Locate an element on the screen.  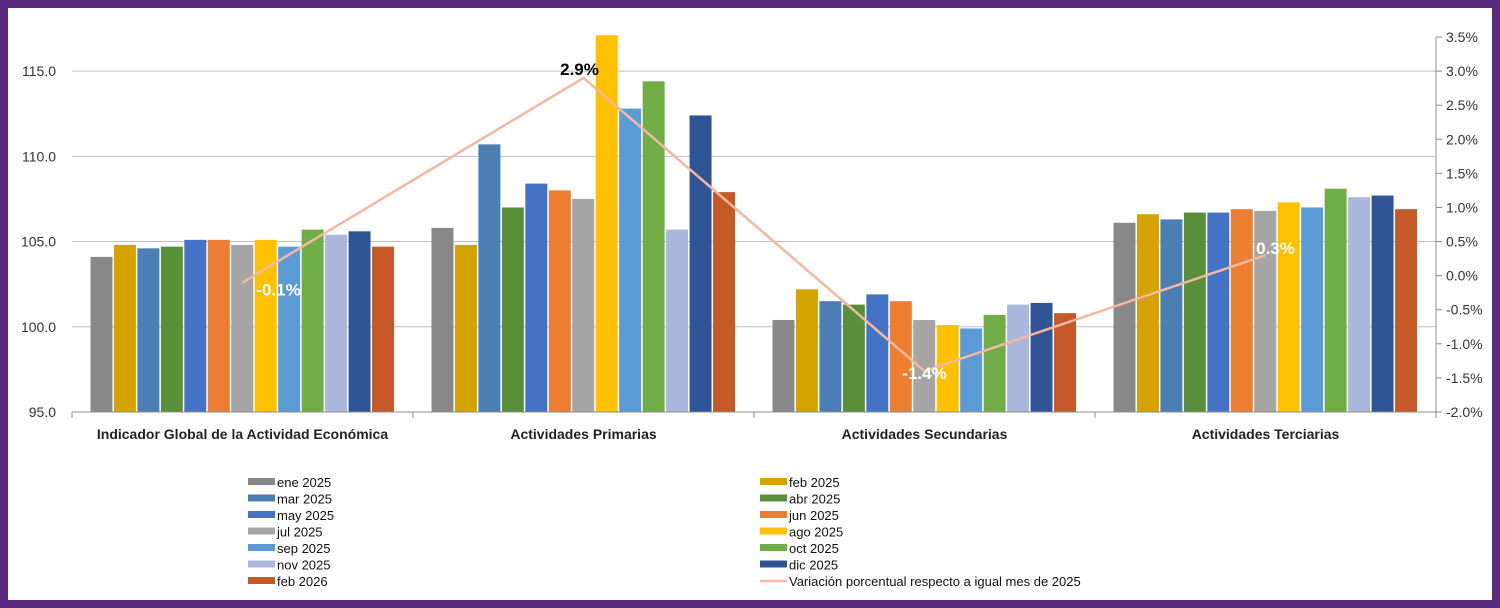
legend-label: sep 2025 is located at coordinates (304, 548).